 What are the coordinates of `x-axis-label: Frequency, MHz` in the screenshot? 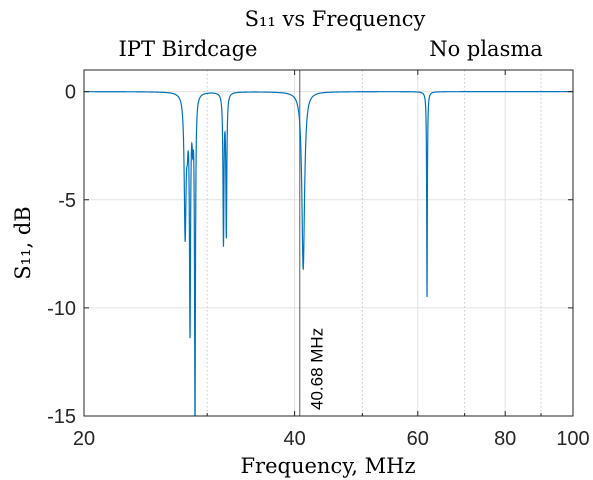 It's located at (327, 466).